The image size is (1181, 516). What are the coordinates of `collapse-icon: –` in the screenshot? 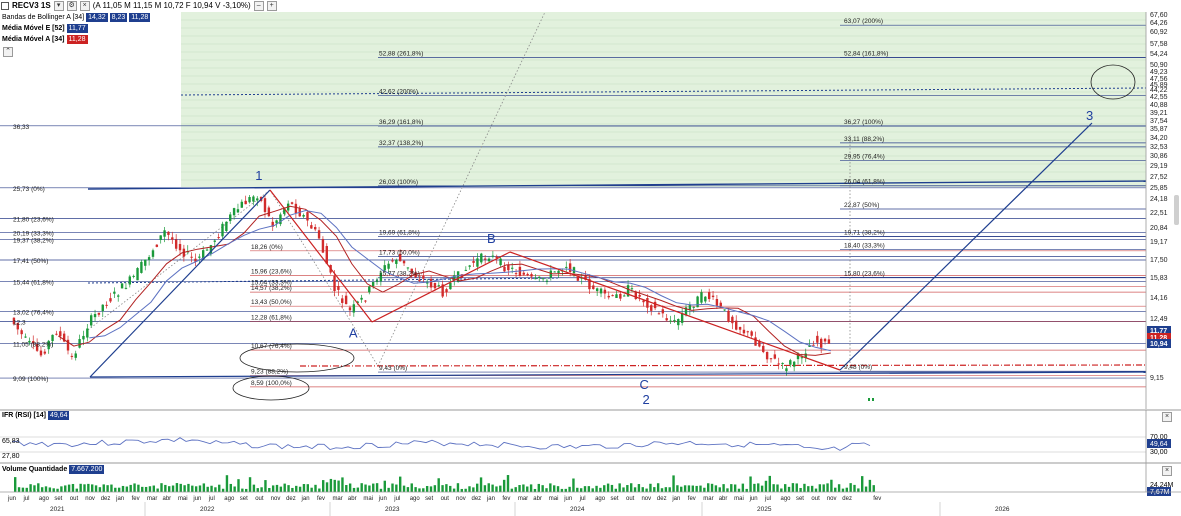 It's located at (258, 5).